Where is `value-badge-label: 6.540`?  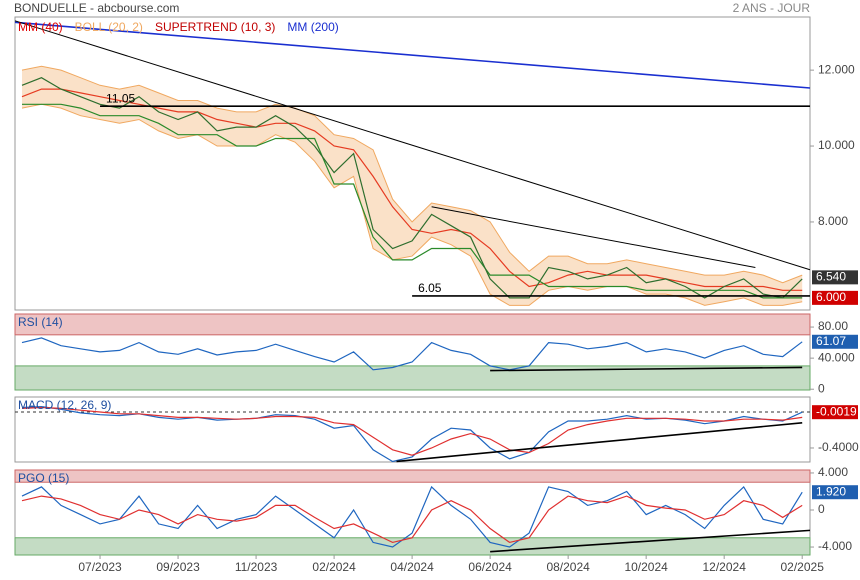 value-badge-label: 6.540 is located at coordinates (831, 277).